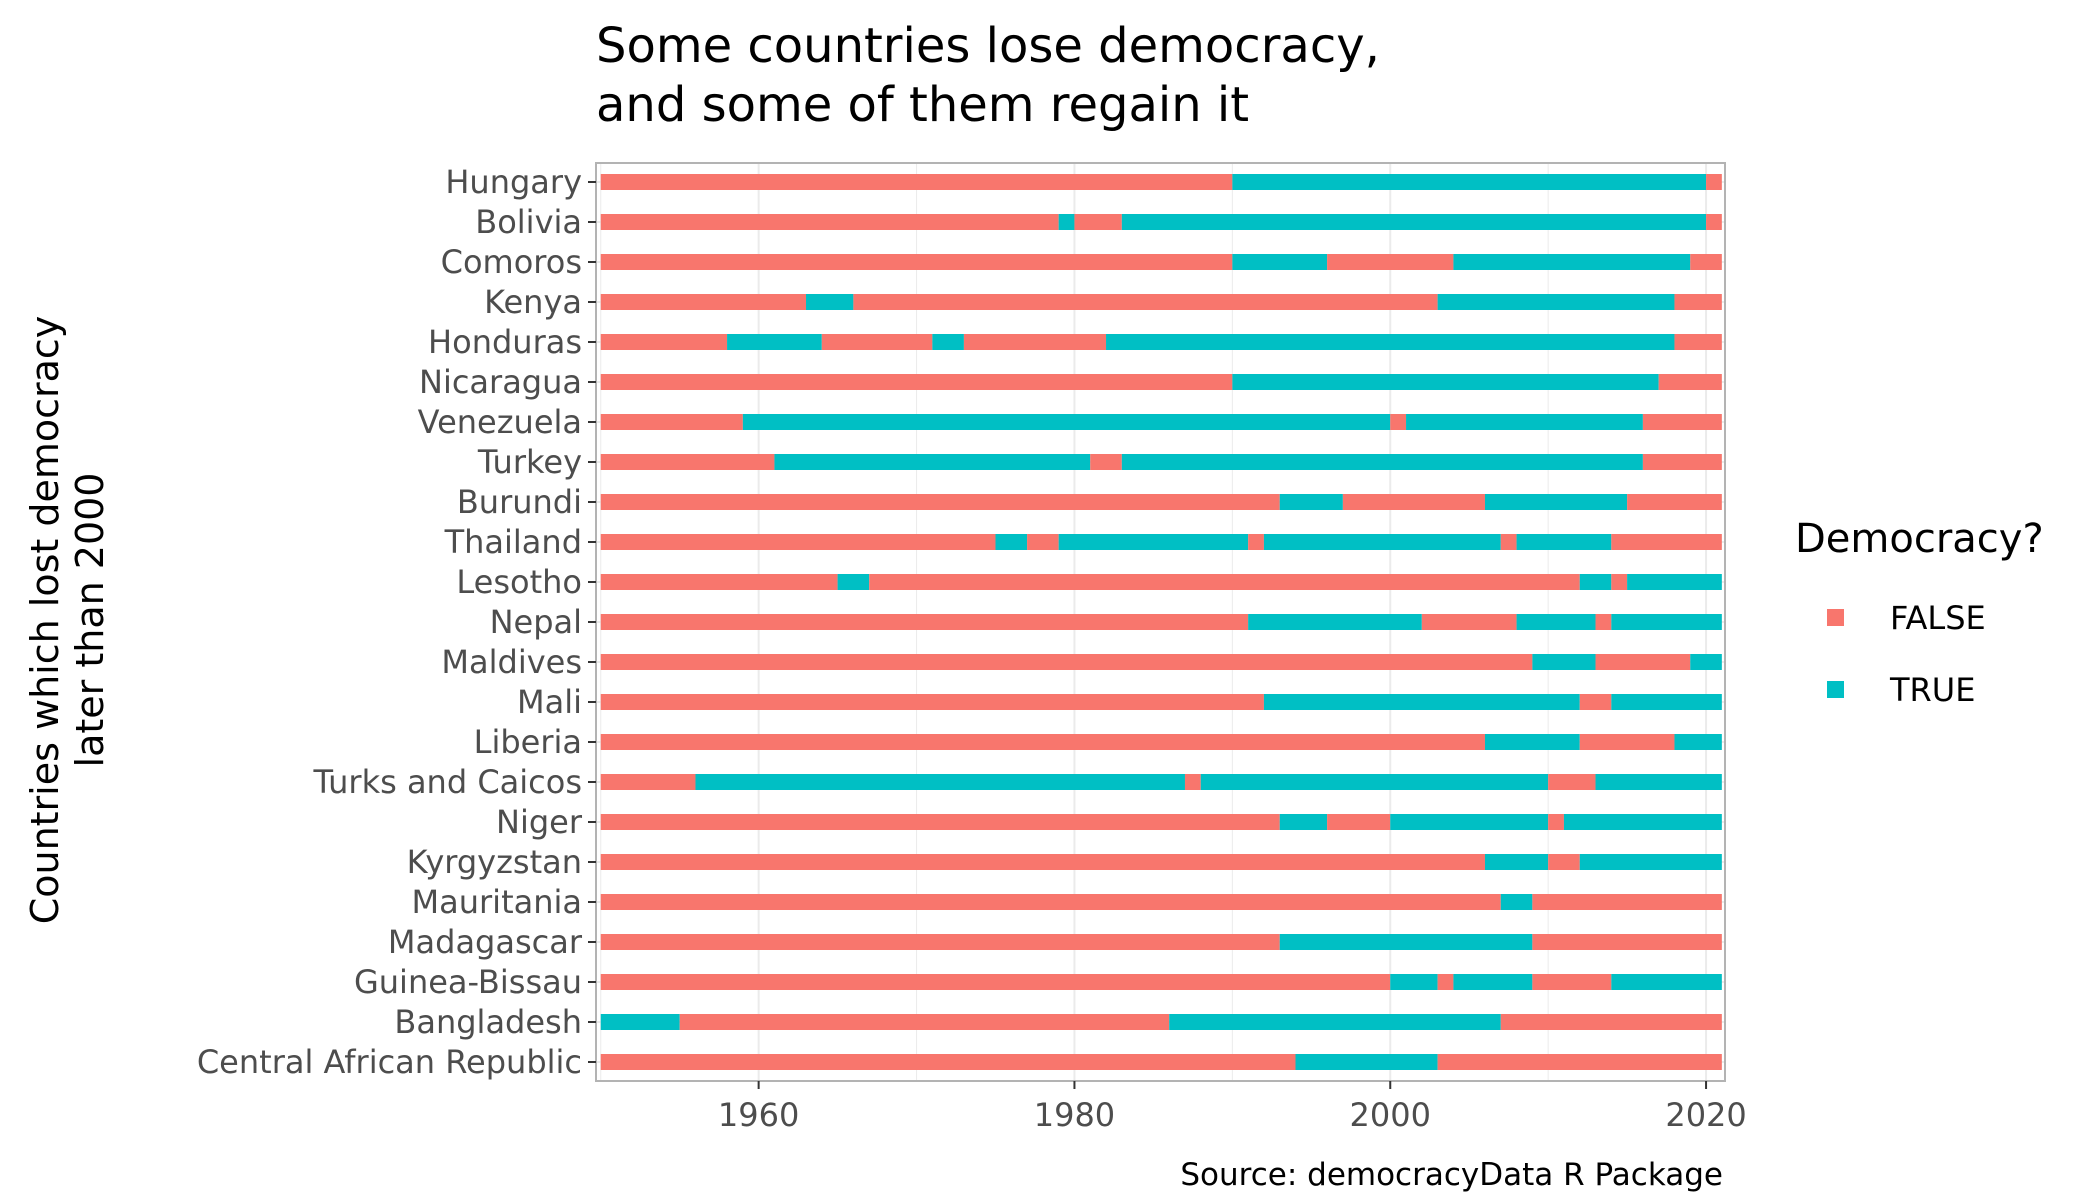 This screenshot has height=1204, width=2100. Describe the element at coordinates (922, 105) in the screenshot. I see `chart-title-line-2: and some of them regain it` at that location.